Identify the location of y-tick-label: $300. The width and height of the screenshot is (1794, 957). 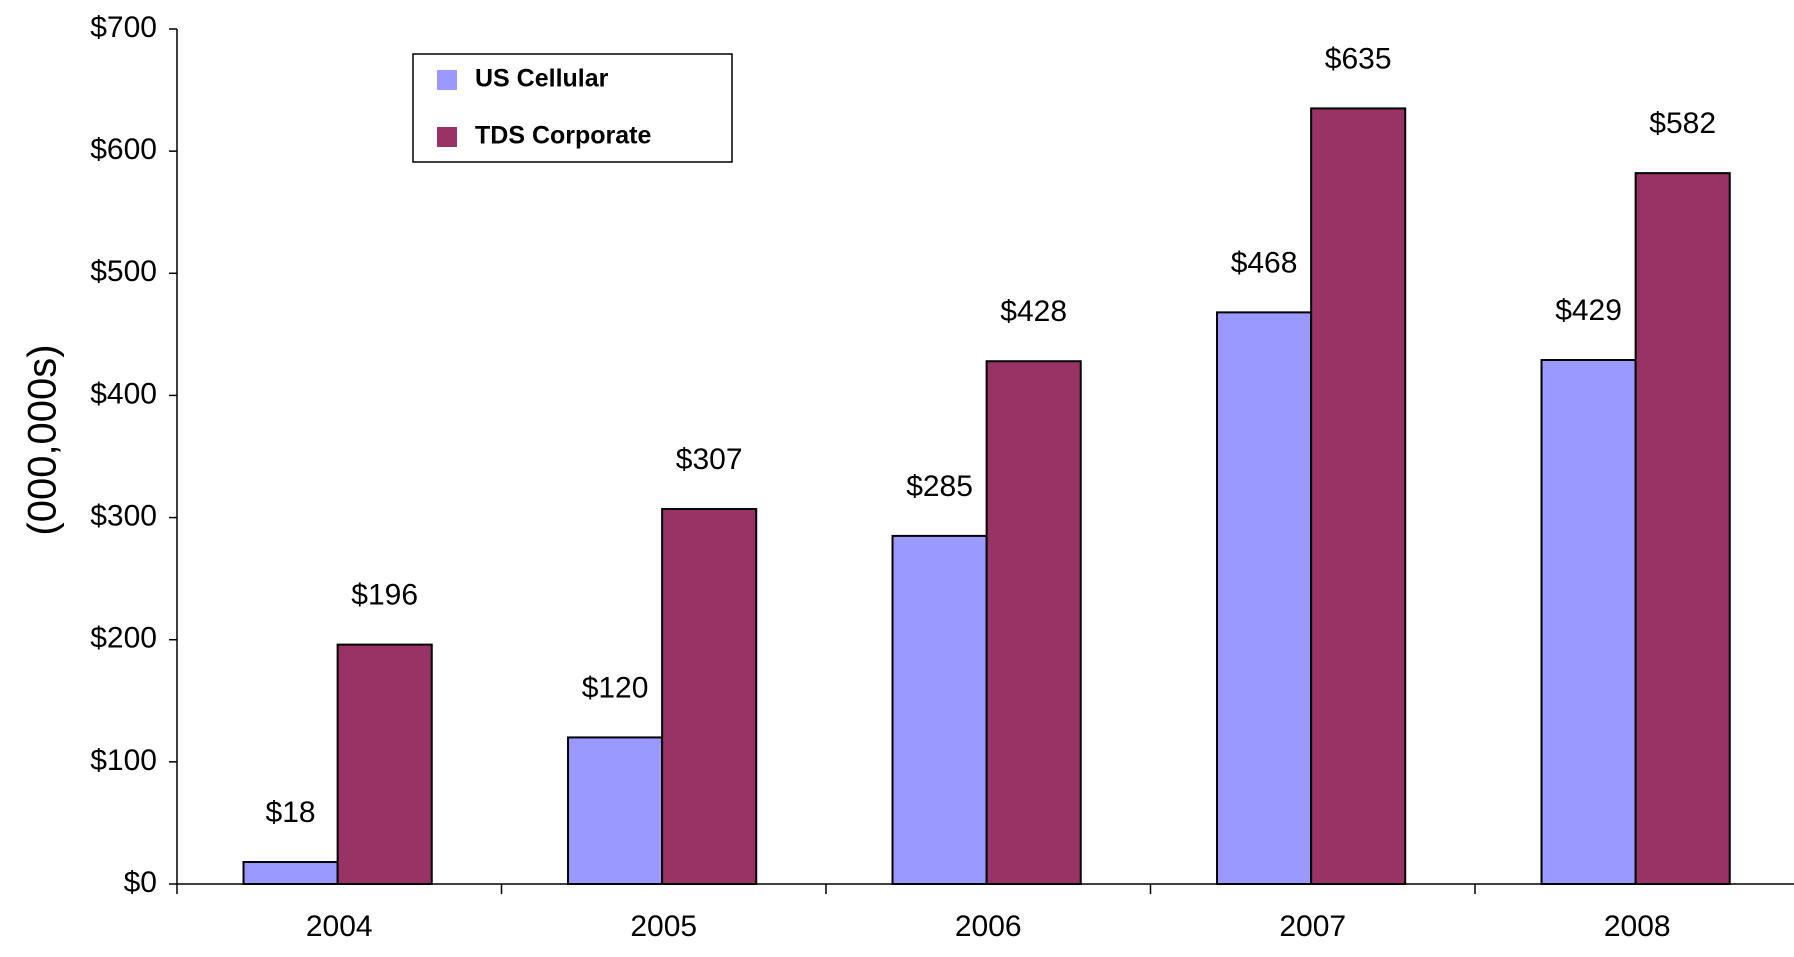
(123, 515).